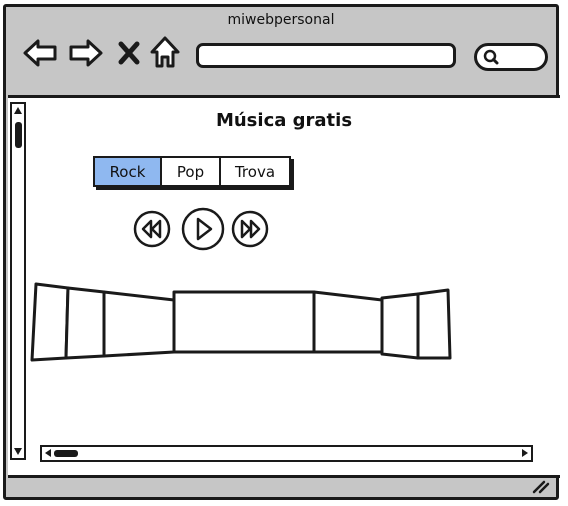 The height and width of the screenshot is (506, 568). What do you see at coordinates (48, 453) in the screenshot?
I see `scroll-left-icon` at bounding box center [48, 453].